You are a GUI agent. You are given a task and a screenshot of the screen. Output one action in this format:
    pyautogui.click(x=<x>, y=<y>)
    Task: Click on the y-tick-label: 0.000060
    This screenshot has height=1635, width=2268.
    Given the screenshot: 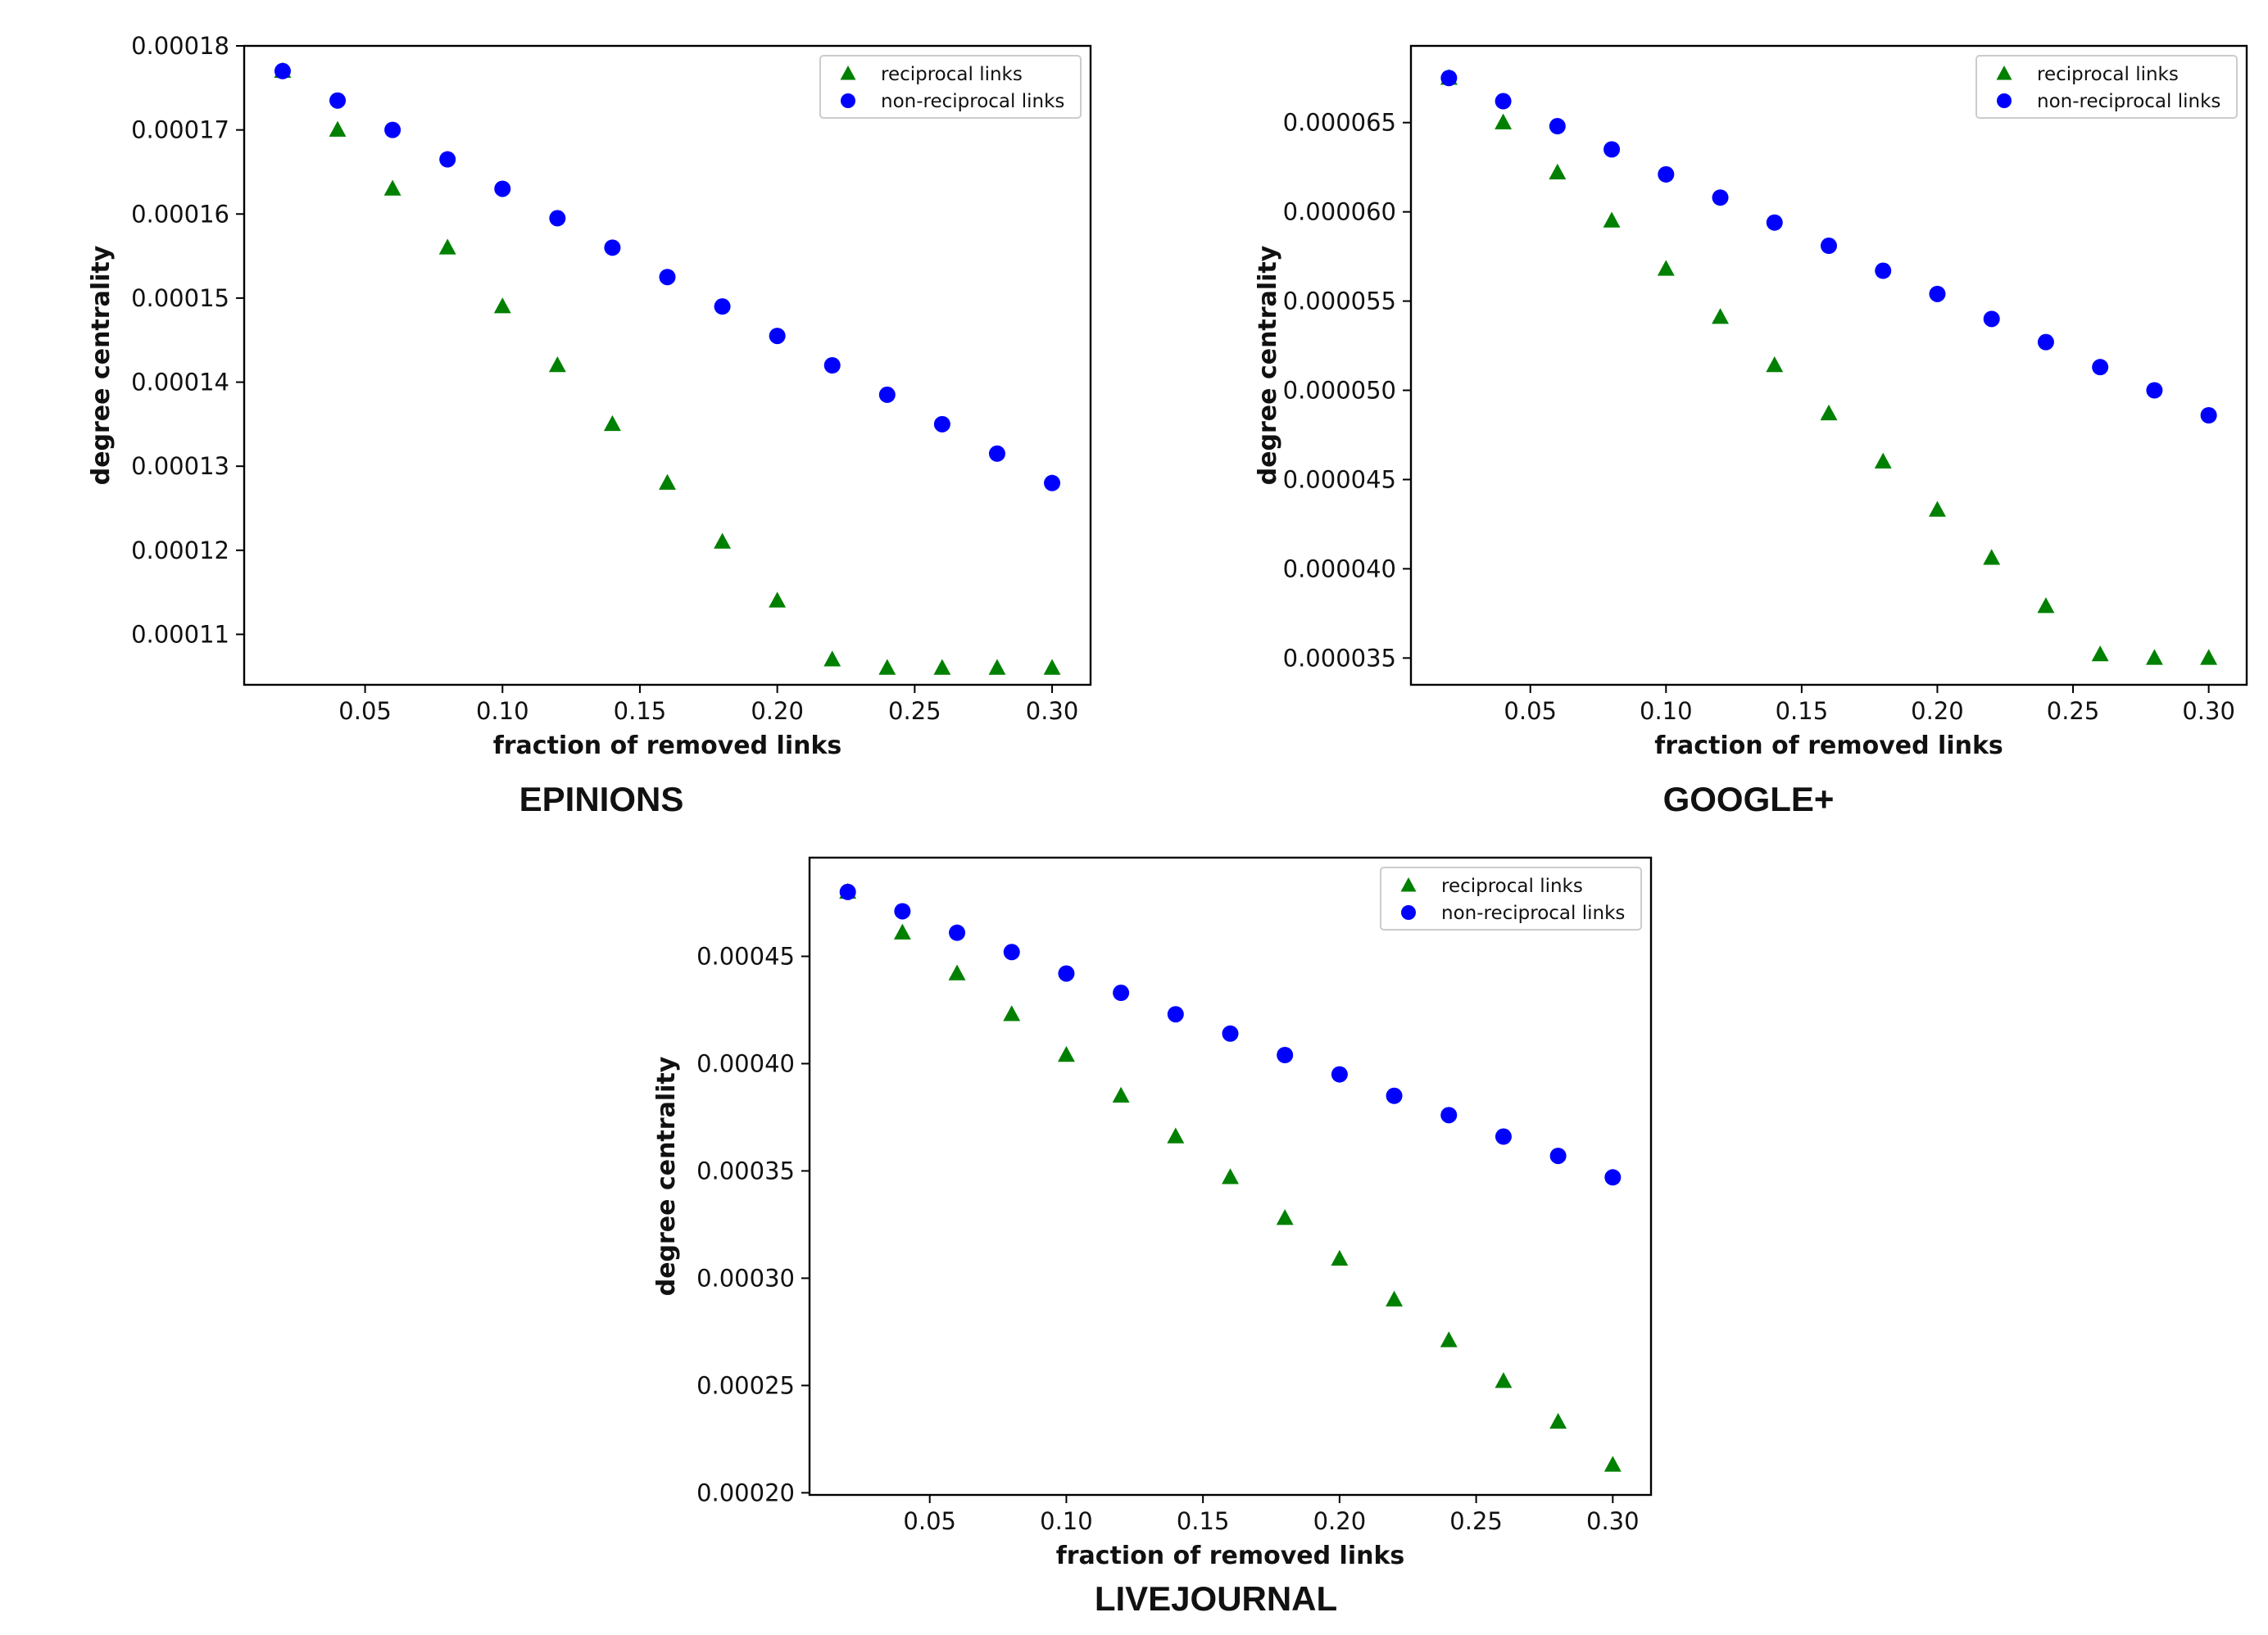 What is the action you would take?
    pyautogui.click(x=1339, y=212)
    